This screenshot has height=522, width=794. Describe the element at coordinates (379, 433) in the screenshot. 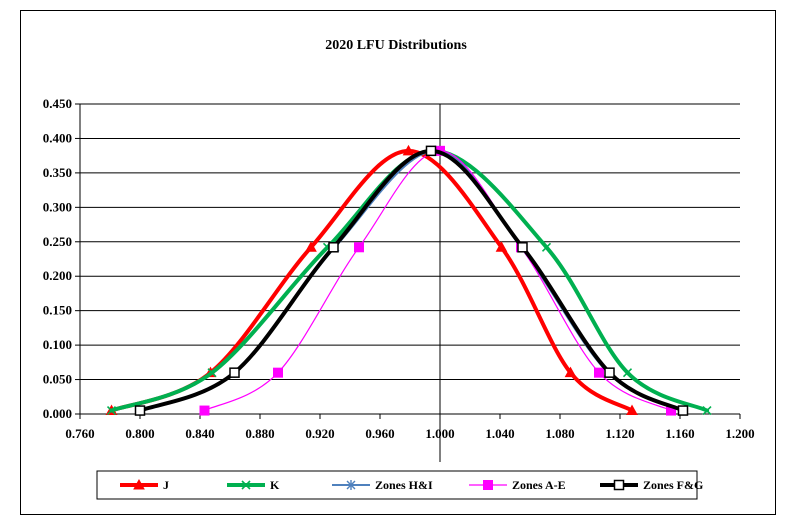

I see `x-tick-label: 0.960` at that location.